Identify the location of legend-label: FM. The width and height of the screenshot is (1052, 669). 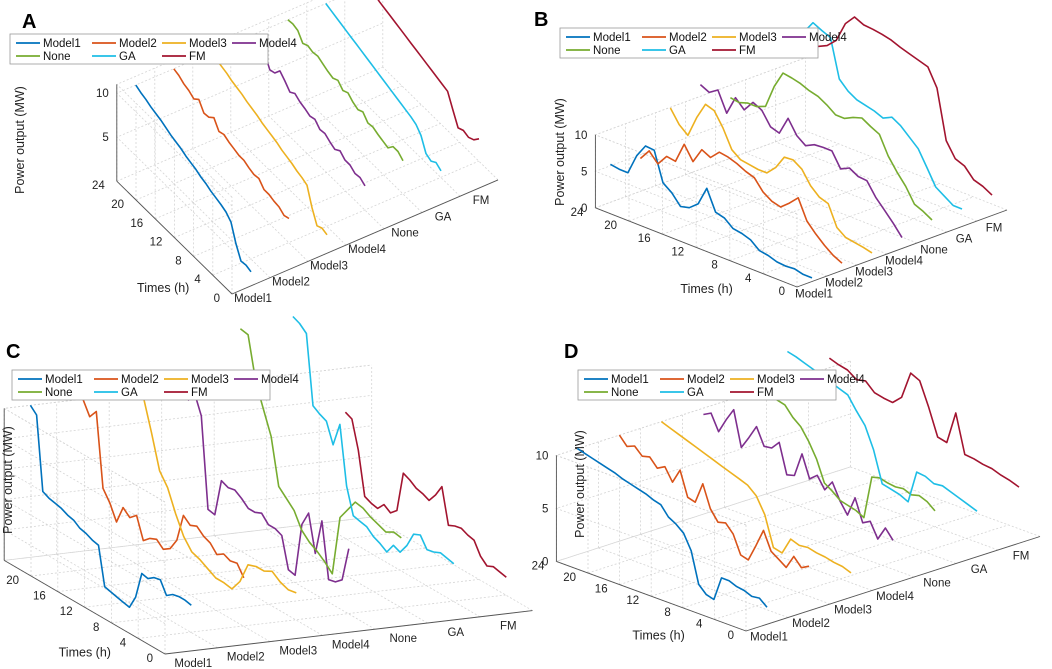
(197, 57).